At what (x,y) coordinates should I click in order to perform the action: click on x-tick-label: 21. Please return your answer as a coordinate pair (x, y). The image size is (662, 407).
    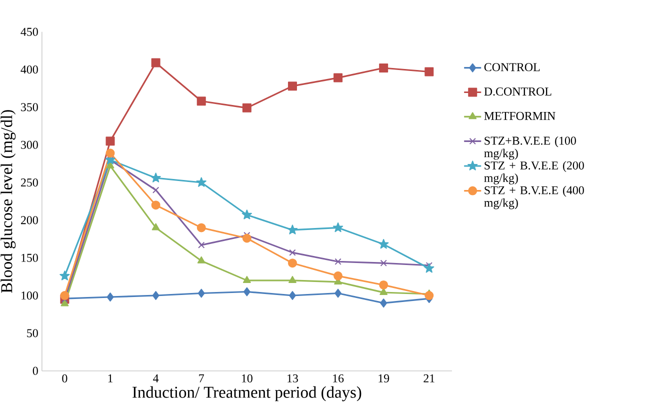
    Looking at the image, I should click on (429, 378).